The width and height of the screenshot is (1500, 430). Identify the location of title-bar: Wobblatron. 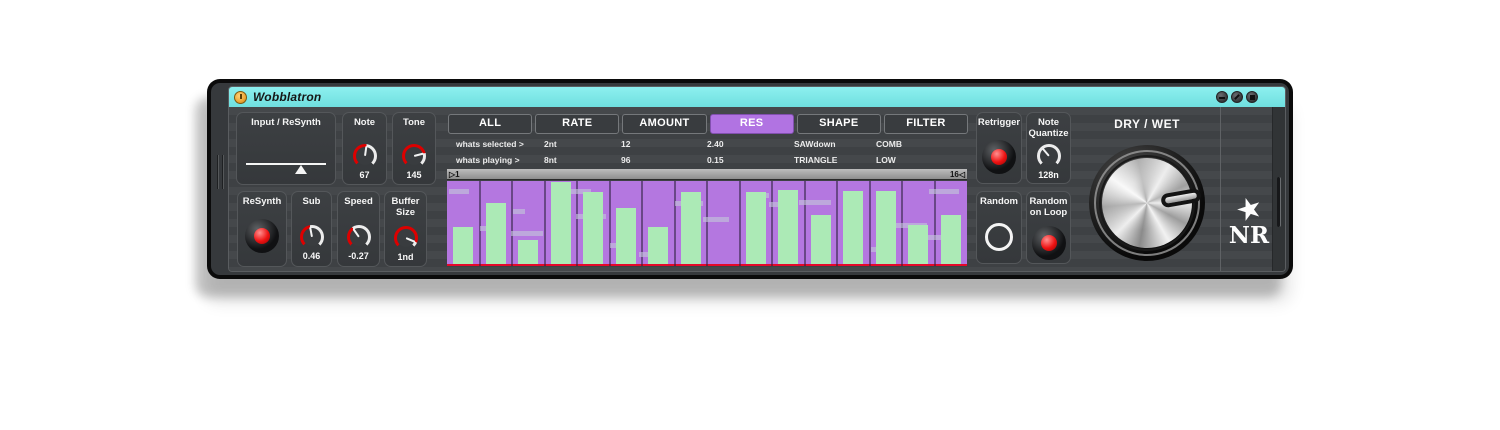
(757, 97).